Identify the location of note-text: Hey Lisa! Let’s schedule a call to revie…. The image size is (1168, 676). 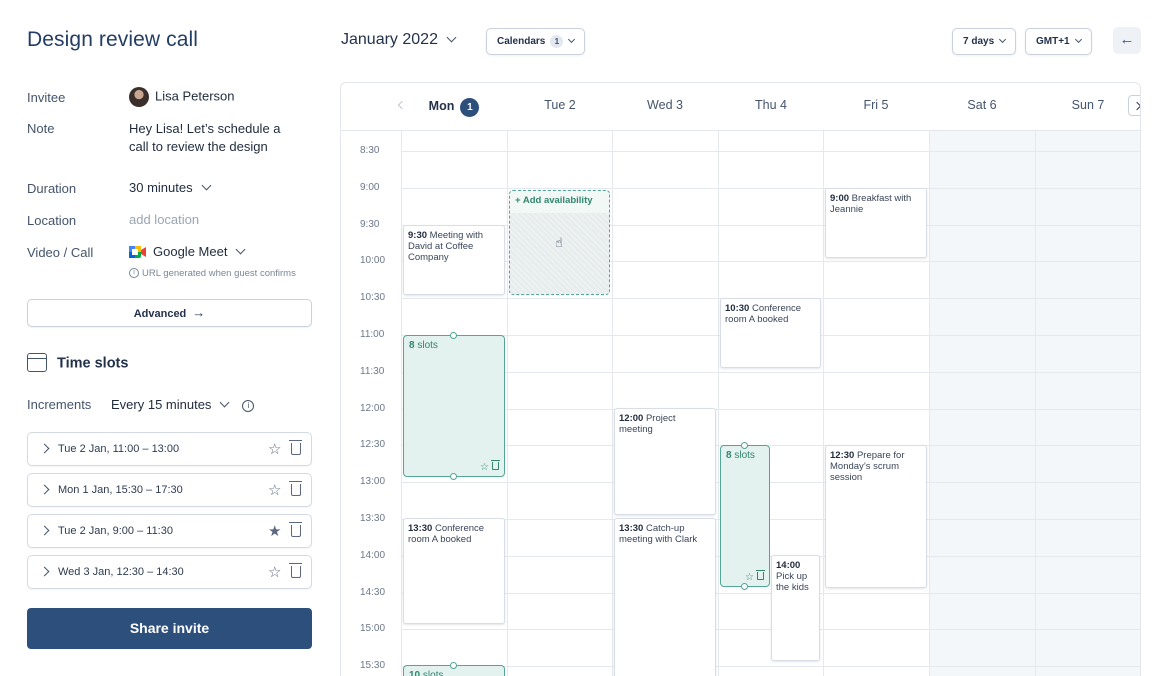
(205, 137).